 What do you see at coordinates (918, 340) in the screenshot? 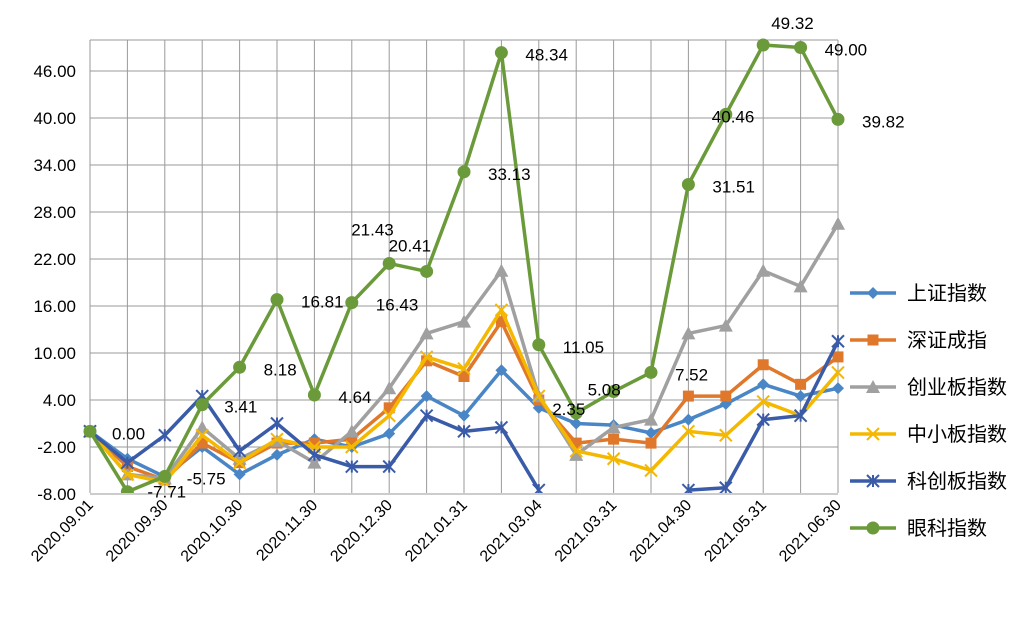
I see `legend-item: 深证成指` at bounding box center [918, 340].